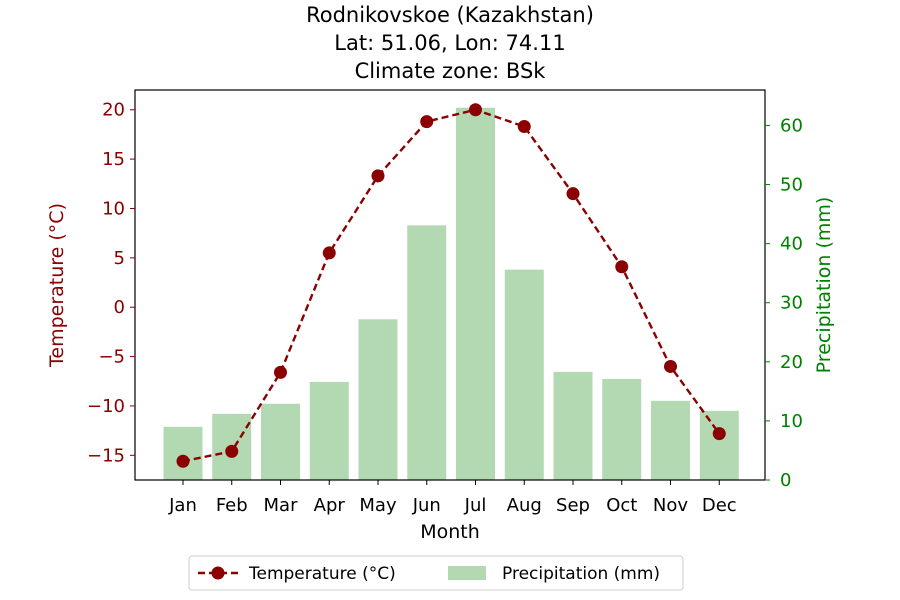  Describe the element at coordinates (581, 574) in the screenshot. I see `legend-precipitation-label: Precipitation (mm)` at that location.